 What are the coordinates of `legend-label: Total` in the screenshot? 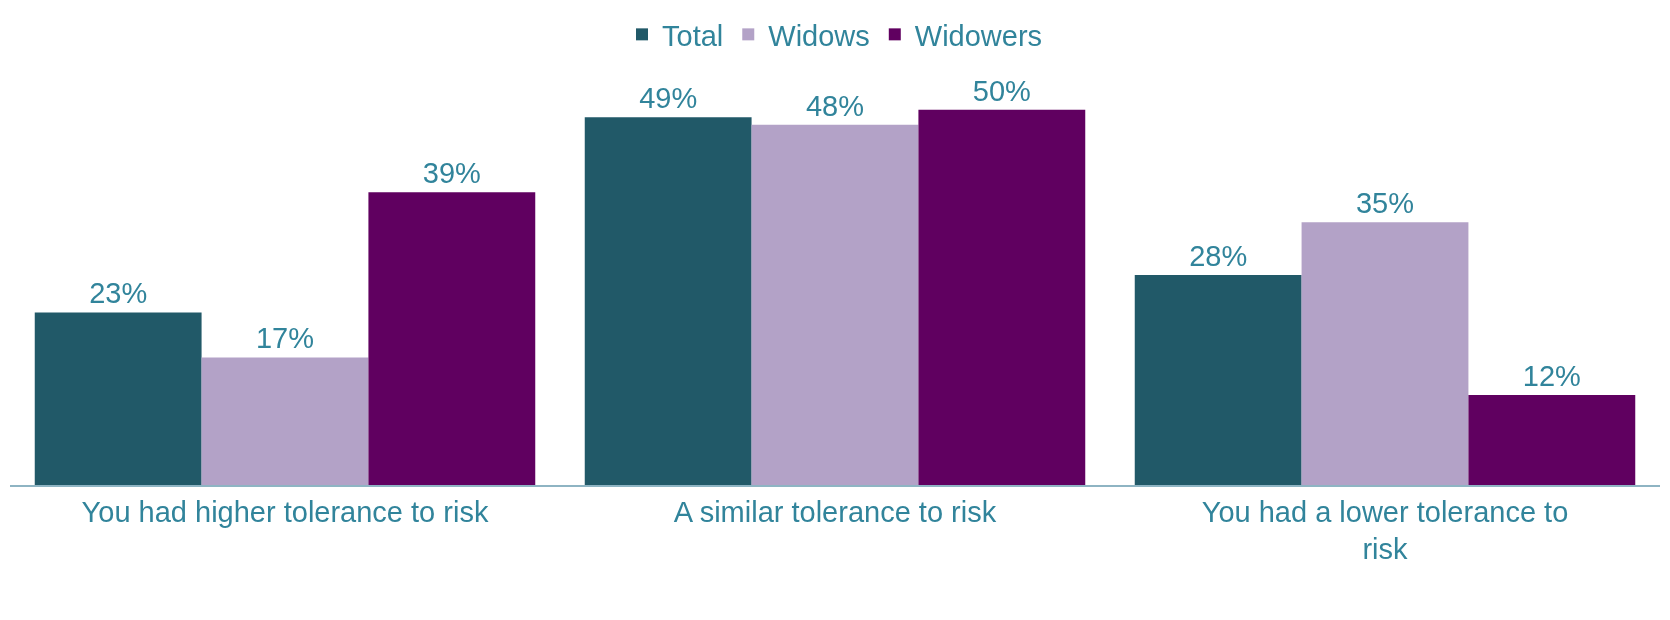 It's located at (693, 35).